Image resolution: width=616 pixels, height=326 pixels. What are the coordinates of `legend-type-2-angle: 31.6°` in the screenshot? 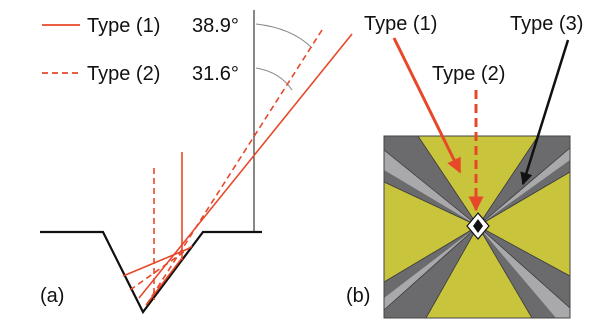 It's located at (215, 74).